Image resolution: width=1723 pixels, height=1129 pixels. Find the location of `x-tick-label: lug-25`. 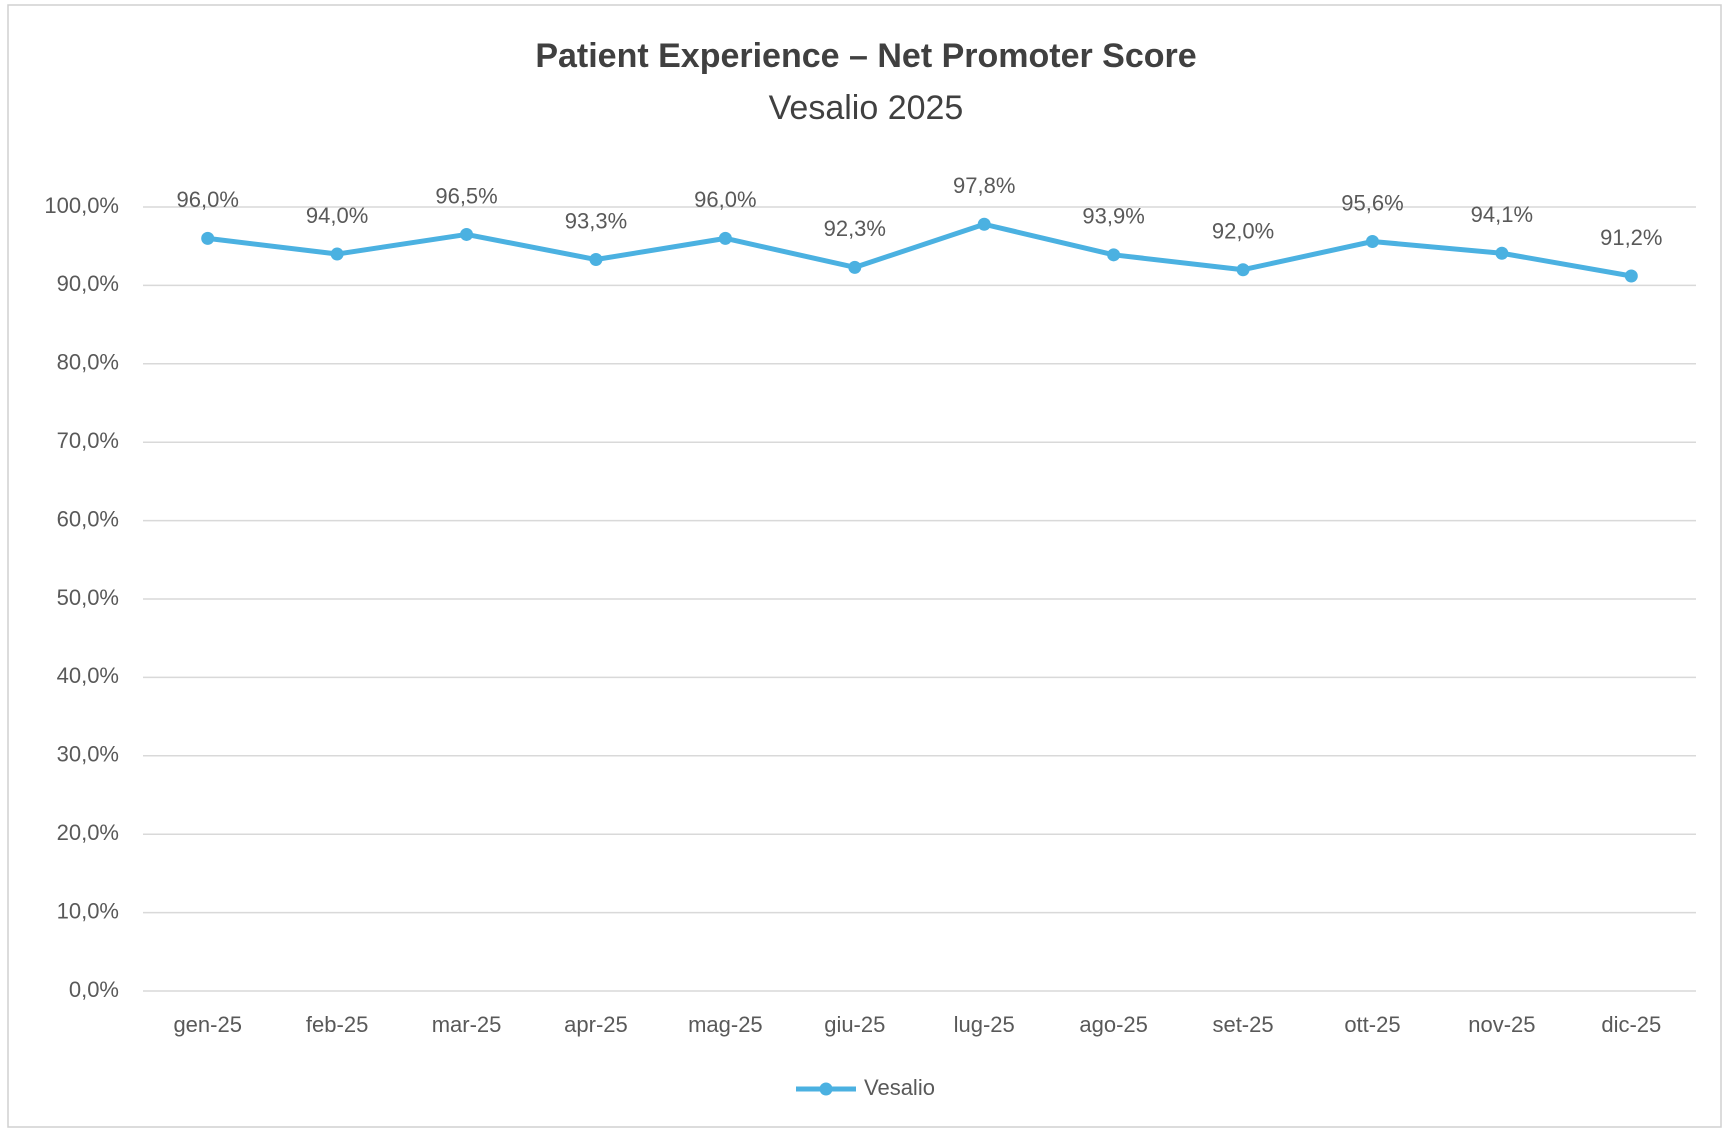

x-tick-label: lug-25 is located at coordinates (984, 1024).